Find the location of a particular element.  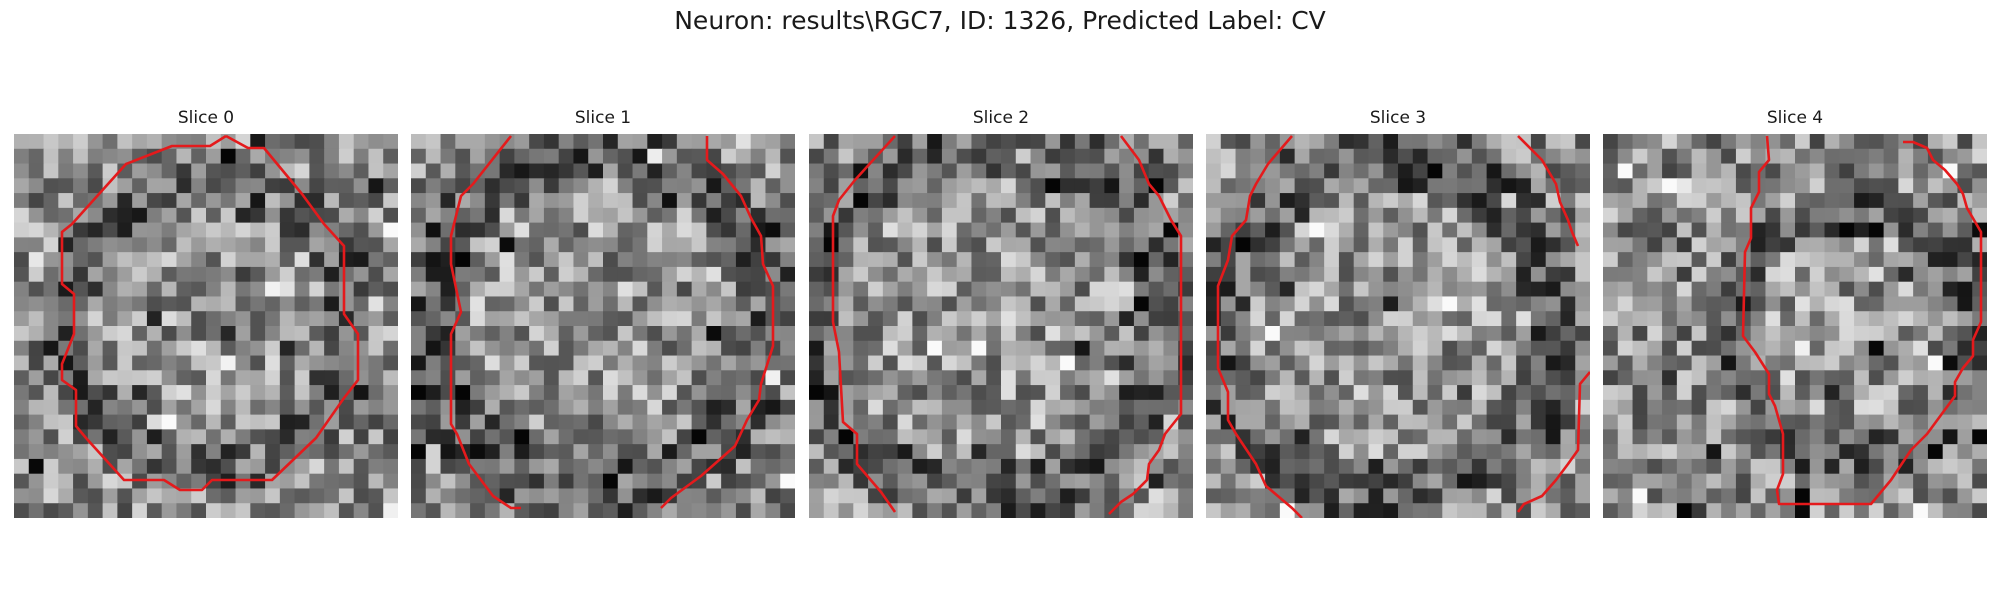

slice-2-image is located at coordinates (1001, 326).